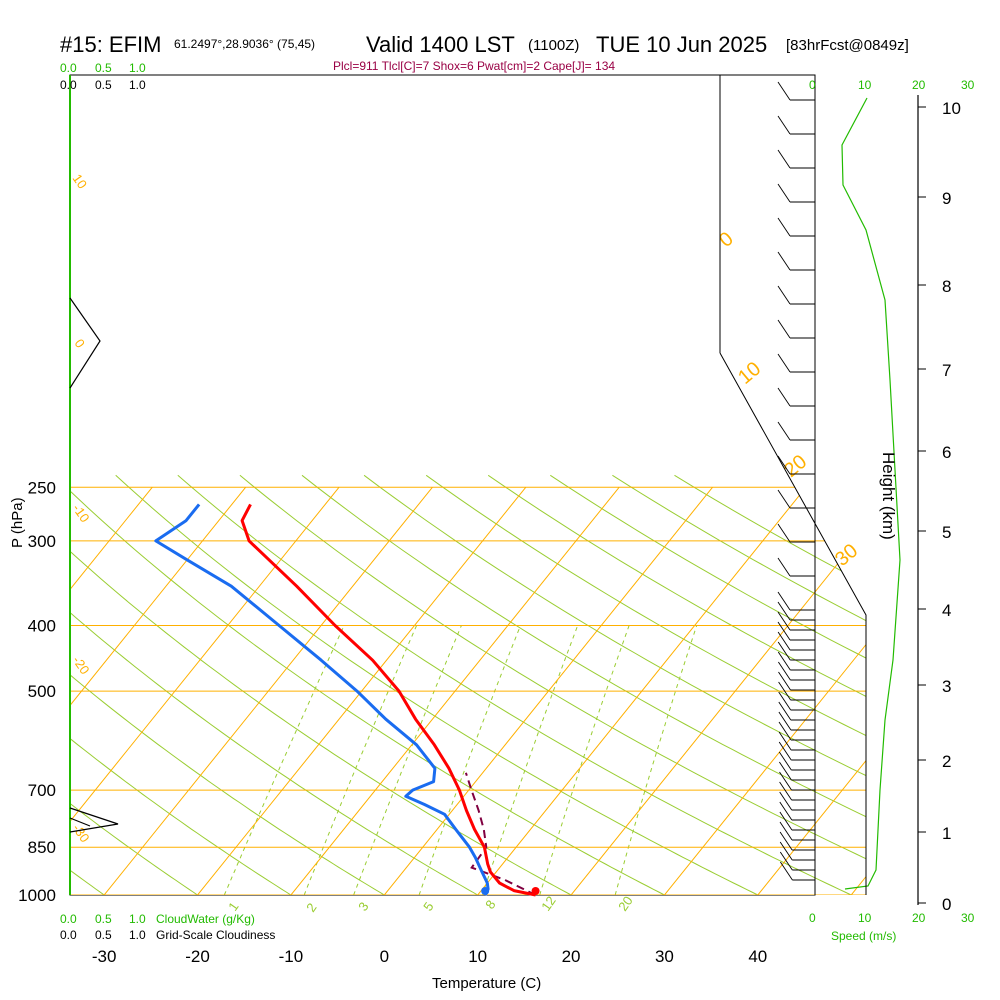 The height and width of the screenshot is (1000, 1000). I want to click on mixing-ratio-lines, so click(460, 760).